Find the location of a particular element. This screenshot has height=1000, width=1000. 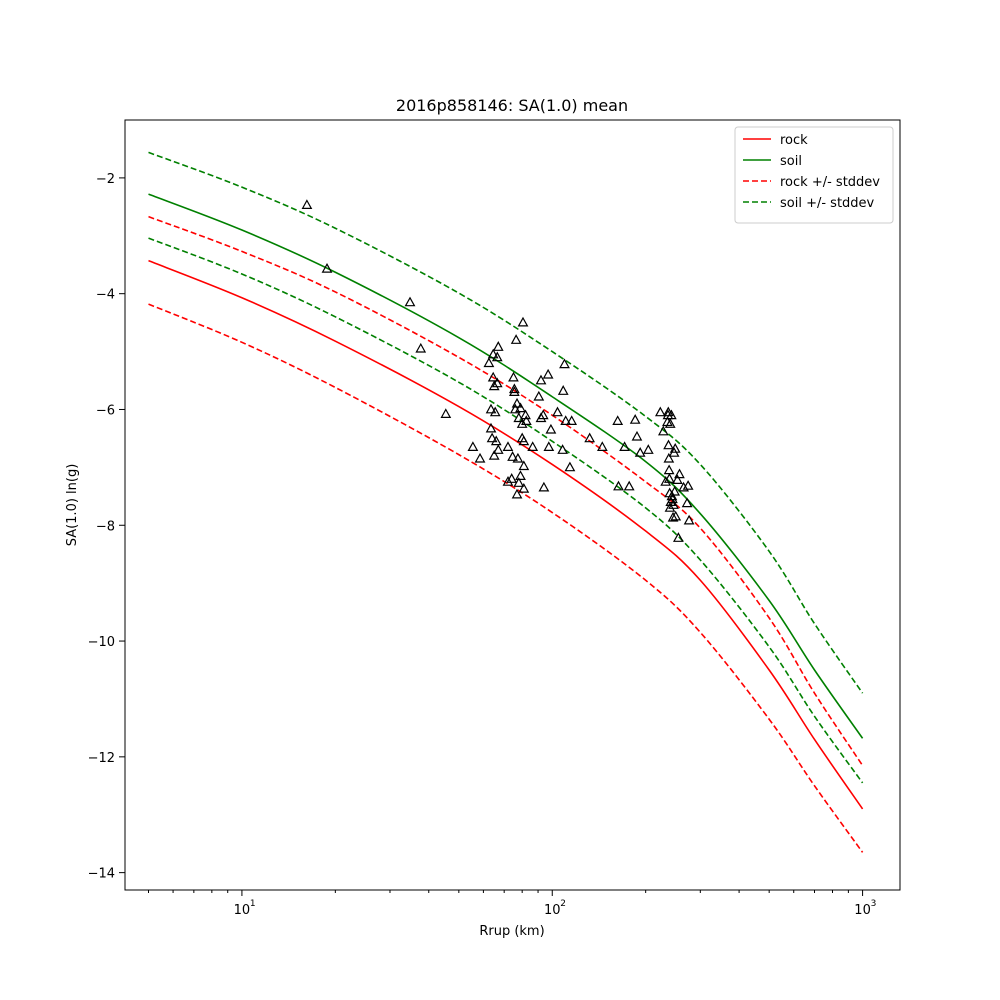

y-tick-label: −2 is located at coordinates (105, 179).